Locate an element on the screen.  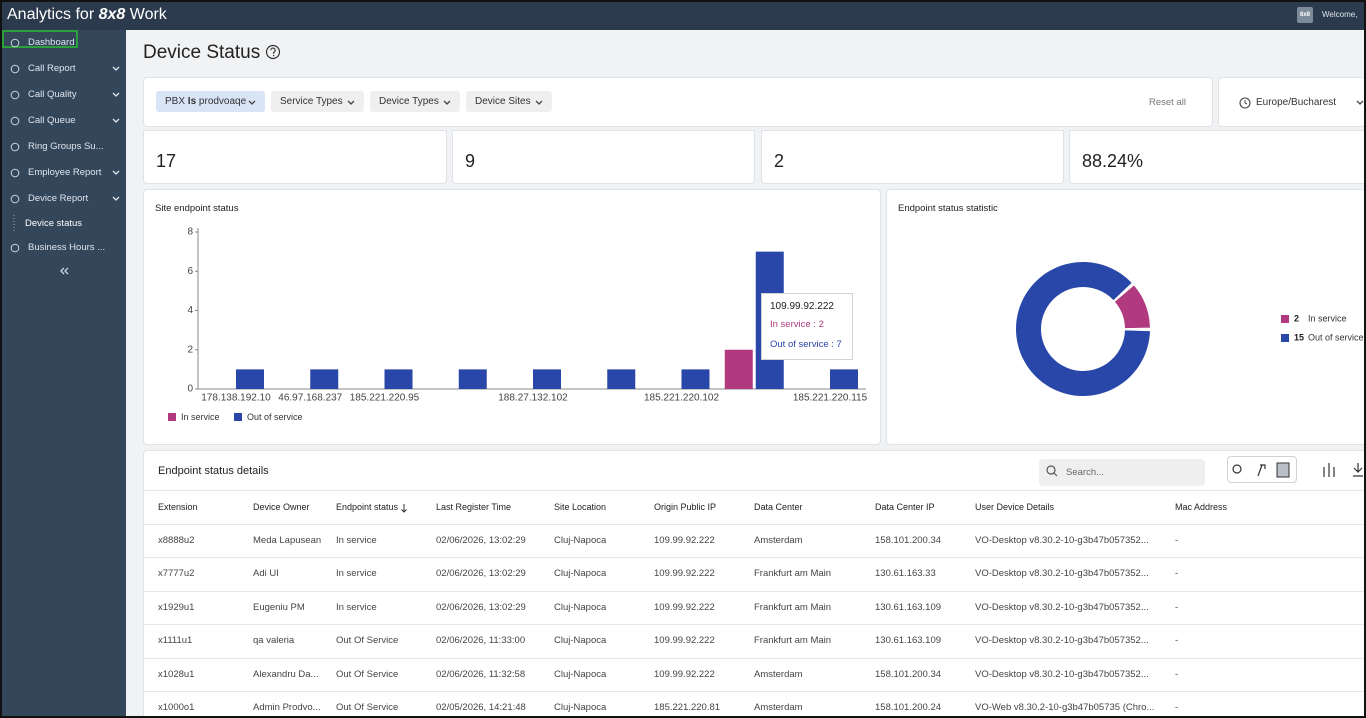
sidebar-item: Call Report is located at coordinates (52, 68).